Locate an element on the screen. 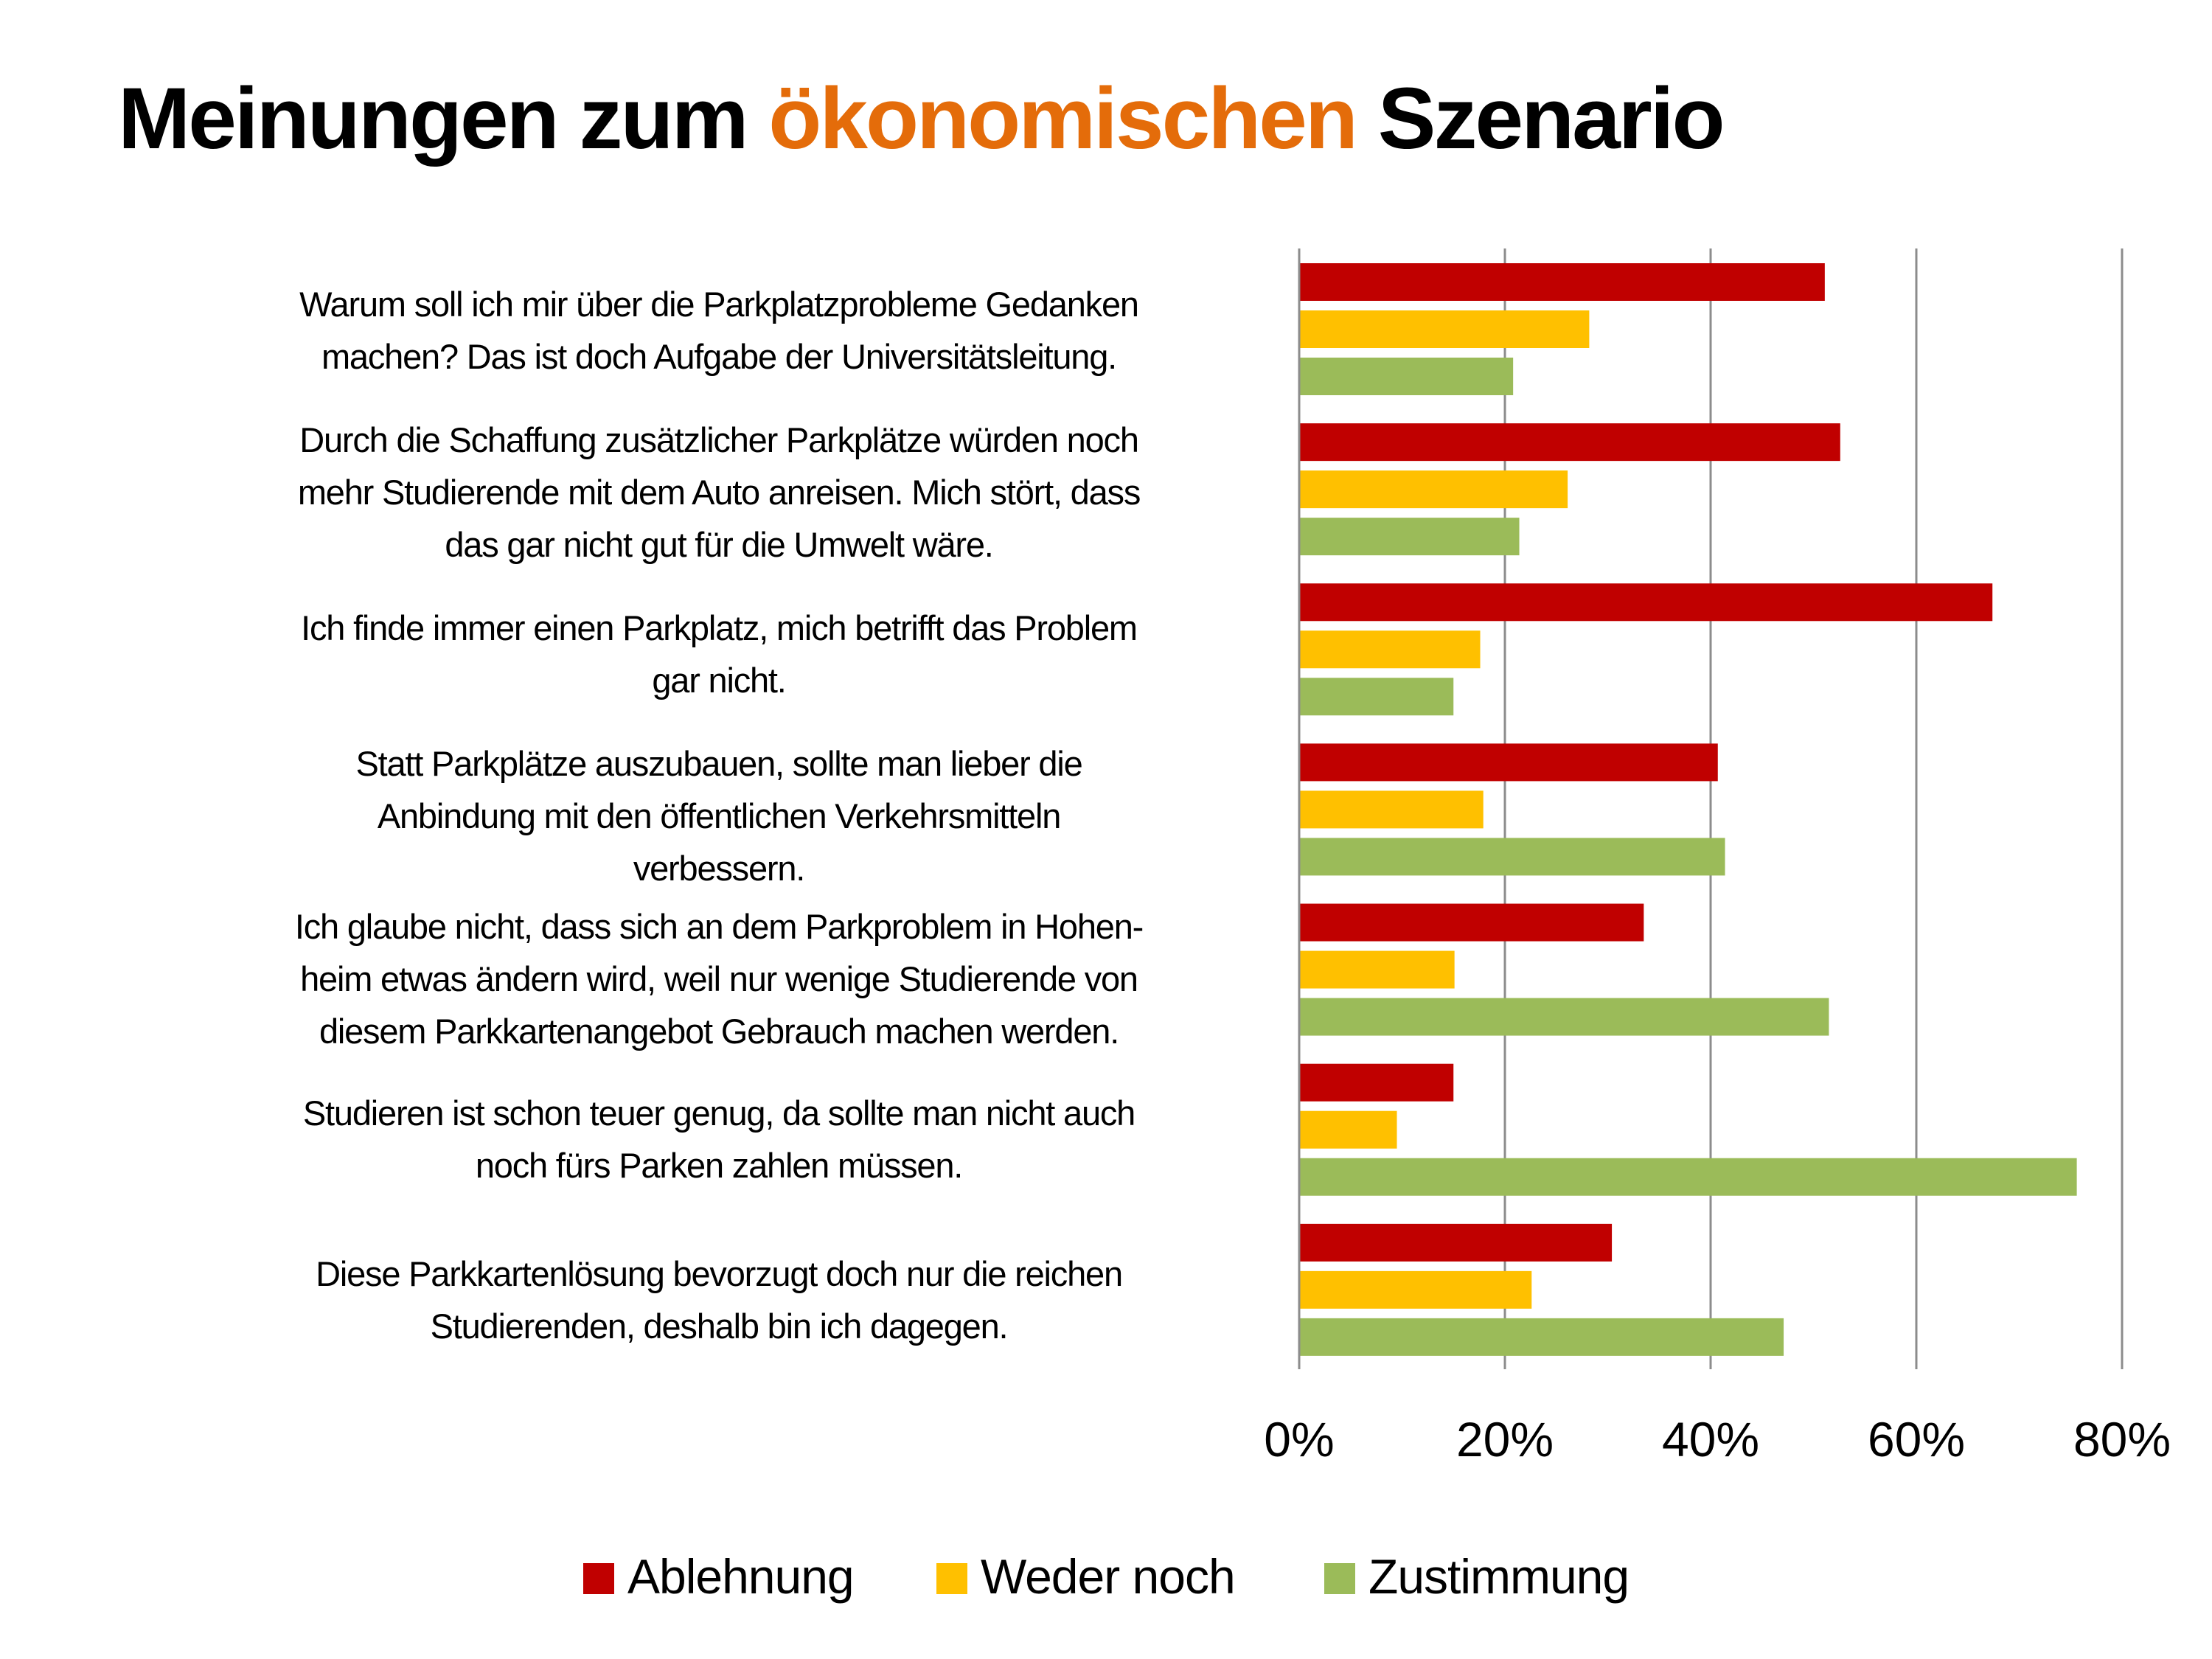 The width and height of the screenshot is (2212, 1659). category-label-line: gar nicht. is located at coordinates (719, 680).